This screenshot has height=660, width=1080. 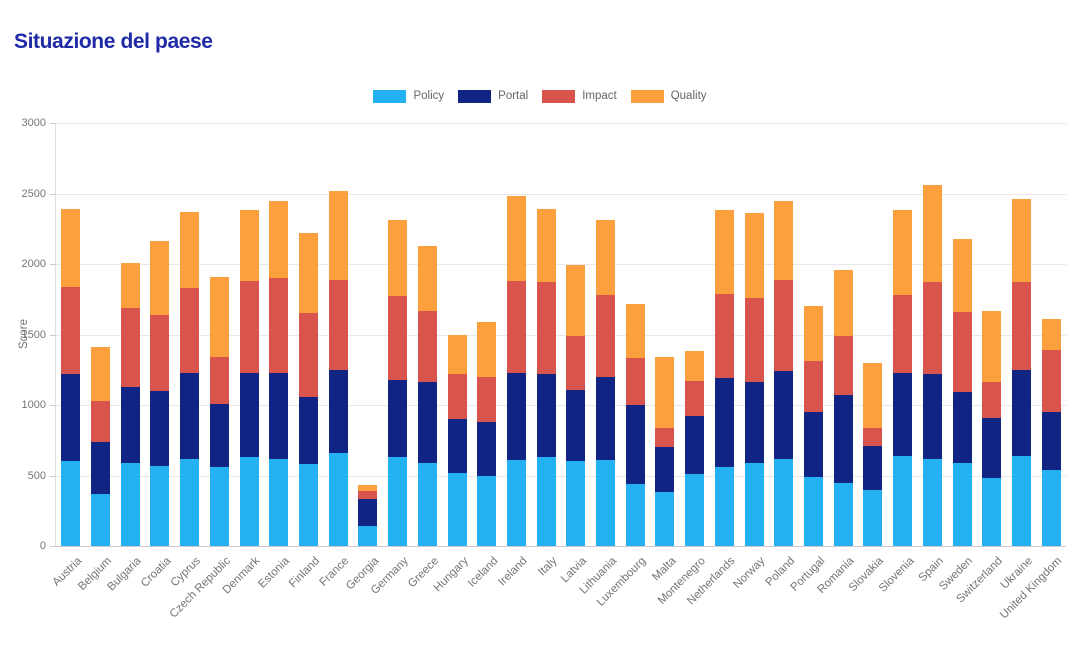 What do you see at coordinates (668, 96) in the screenshot?
I see `legend-item-quality: Quality` at bounding box center [668, 96].